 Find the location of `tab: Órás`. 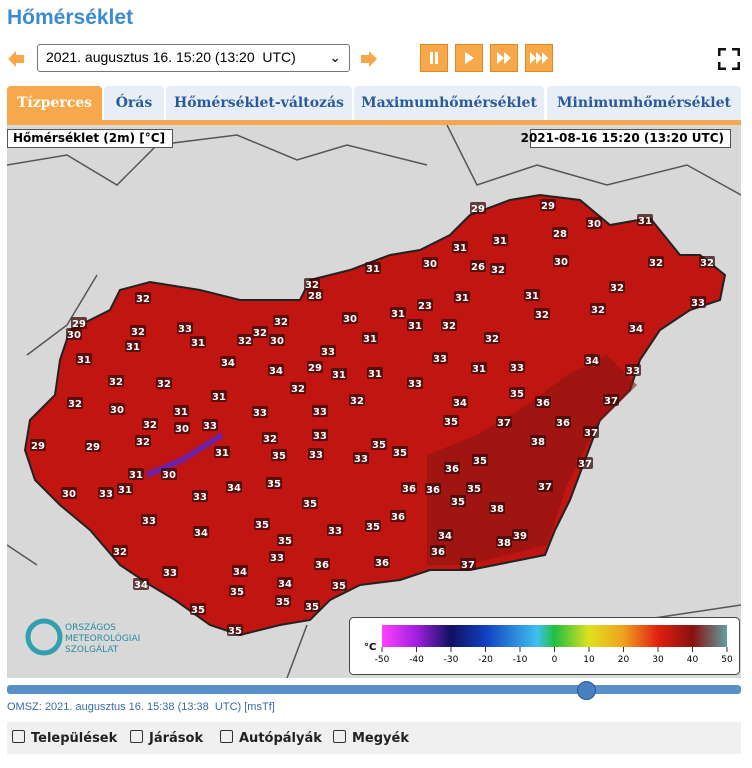

tab: Órás is located at coordinates (134, 103).